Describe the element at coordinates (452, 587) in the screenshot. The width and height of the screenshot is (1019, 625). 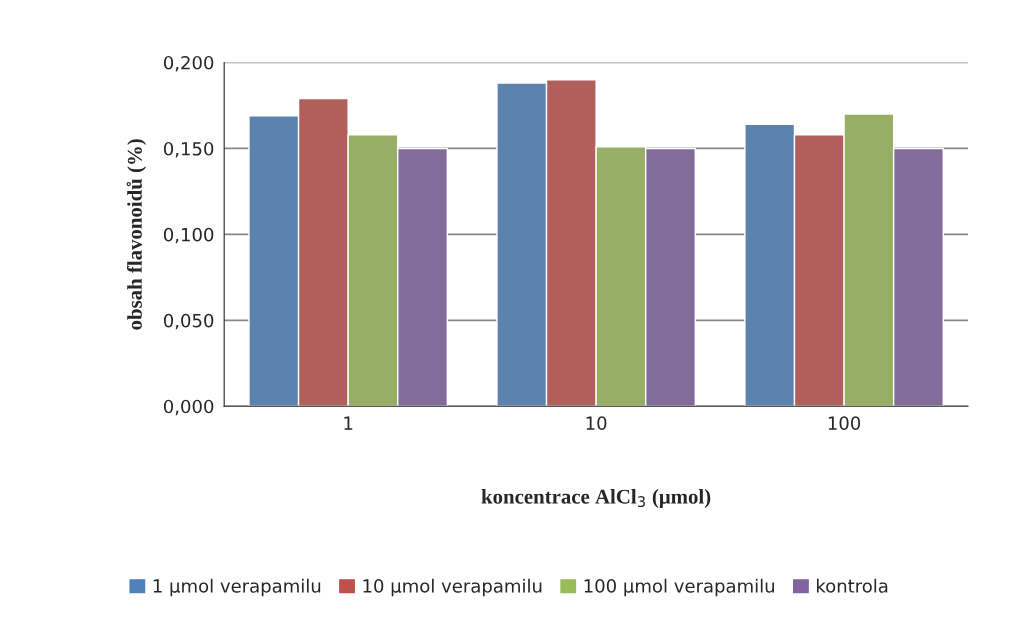
I see `legend-label: 10 μmol verapamilu` at that location.